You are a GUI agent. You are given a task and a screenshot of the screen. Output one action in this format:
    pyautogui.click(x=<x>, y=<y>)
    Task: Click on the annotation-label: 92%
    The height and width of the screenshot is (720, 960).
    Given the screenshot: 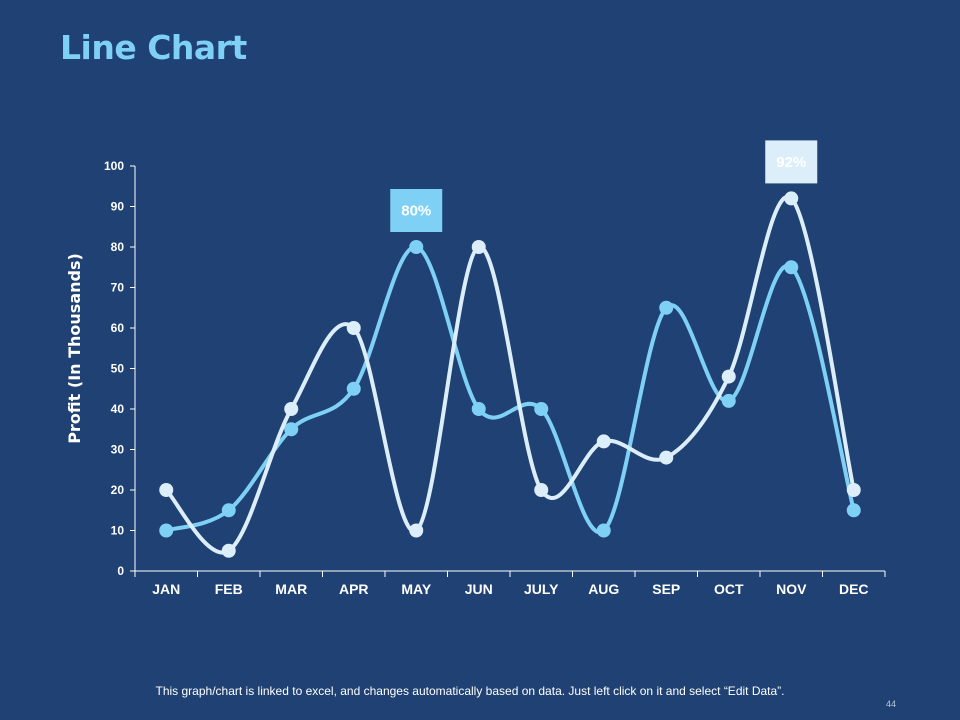 What is the action you would take?
    pyautogui.click(x=791, y=162)
    